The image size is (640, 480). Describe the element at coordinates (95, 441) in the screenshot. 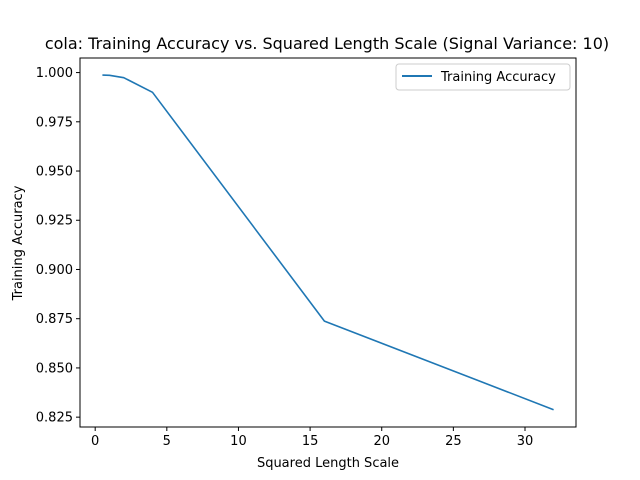

I see `x-tick-label: 0` at that location.